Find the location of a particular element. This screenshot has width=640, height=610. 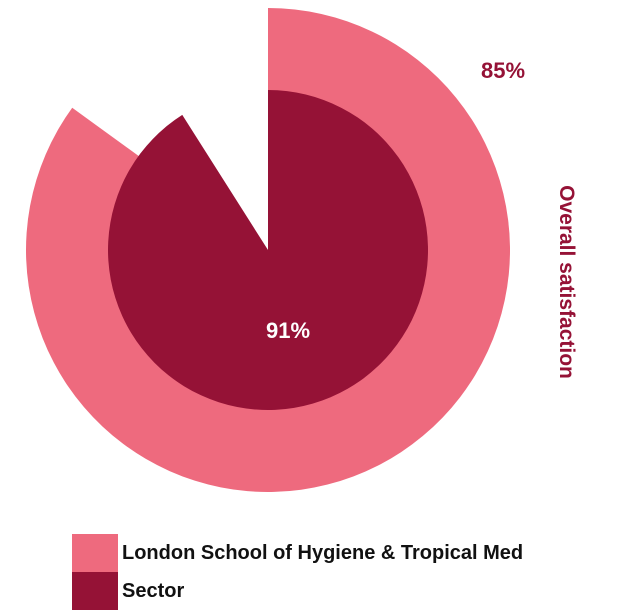

legend-item-sector: Sector is located at coordinates (297, 591).